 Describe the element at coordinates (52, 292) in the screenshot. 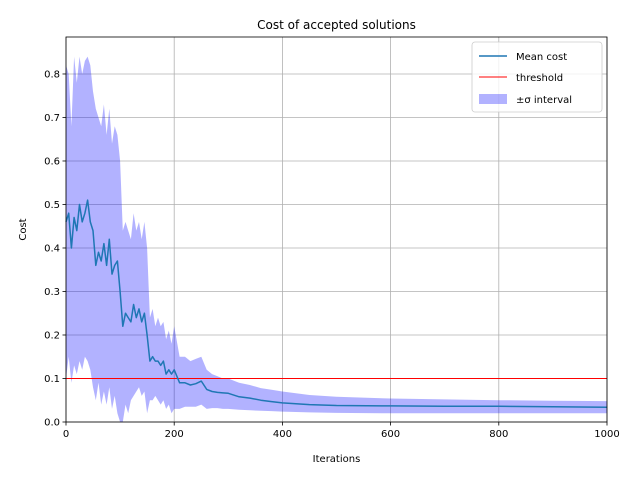

I see `y-tick-label: 0.3` at that location.